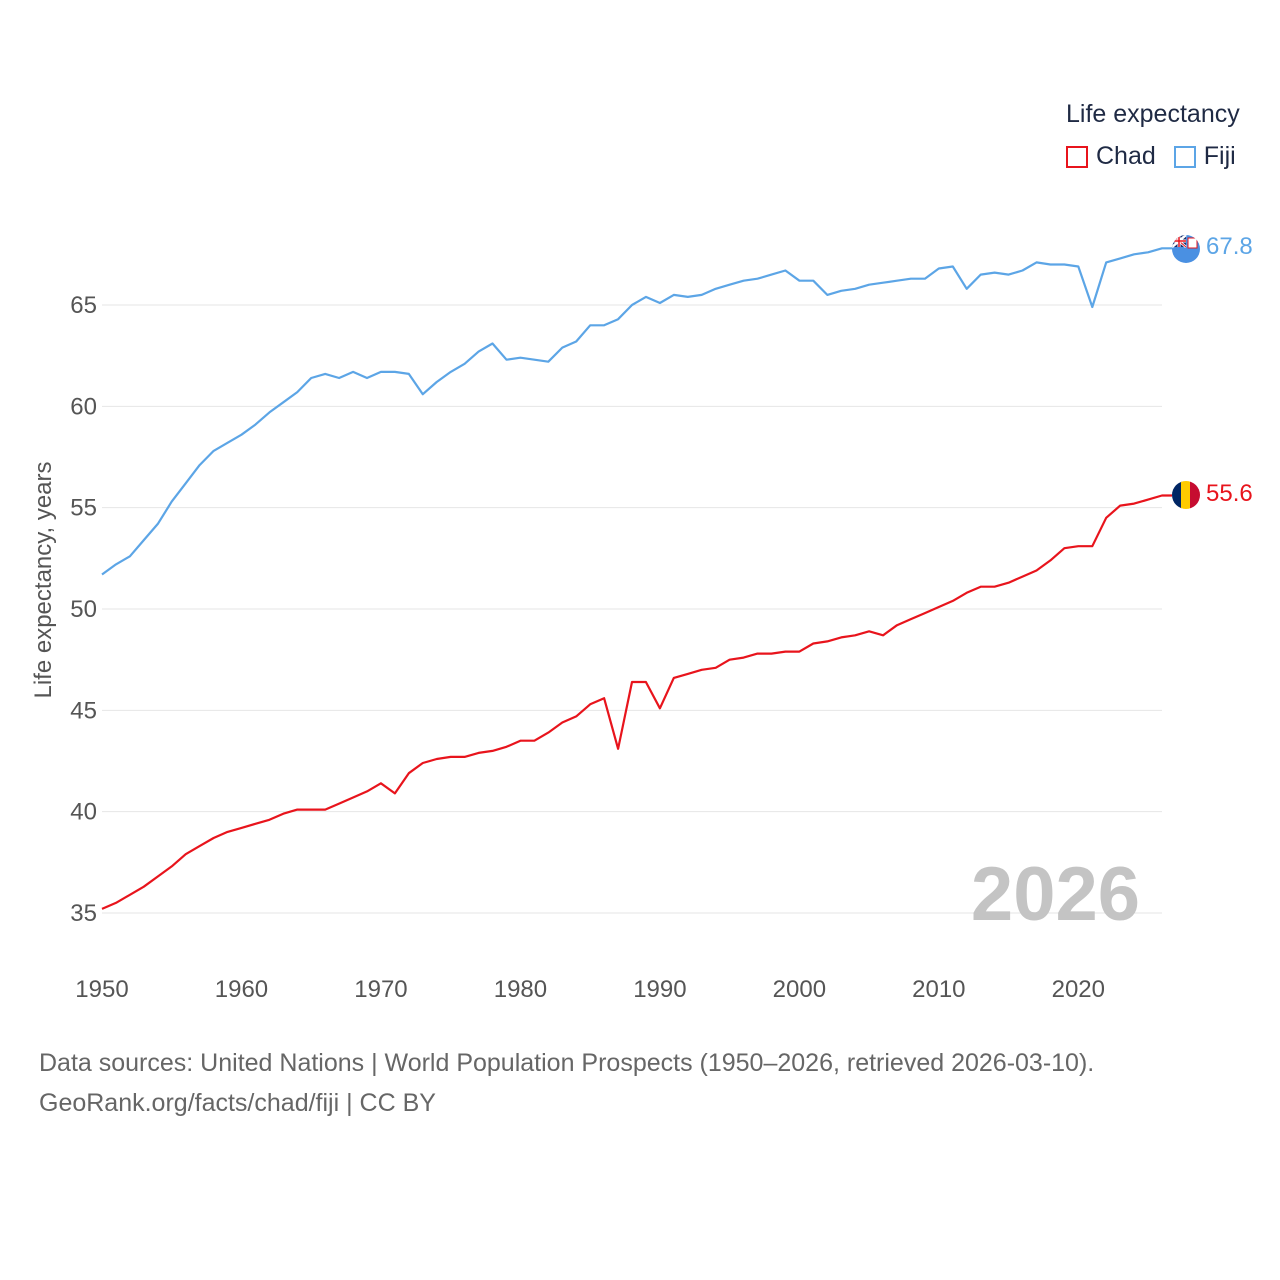  Describe the element at coordinates (101, 989) in the screenshot. I see `x-tick-label: 1950` at that location.